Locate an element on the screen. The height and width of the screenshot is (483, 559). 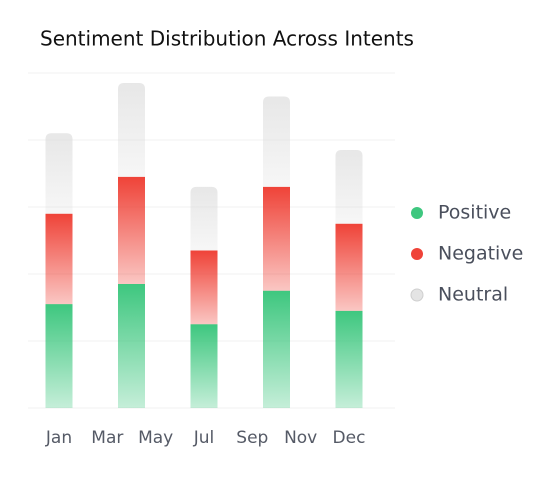
x-tick-label: Jul is located at coordinates (204, 438).